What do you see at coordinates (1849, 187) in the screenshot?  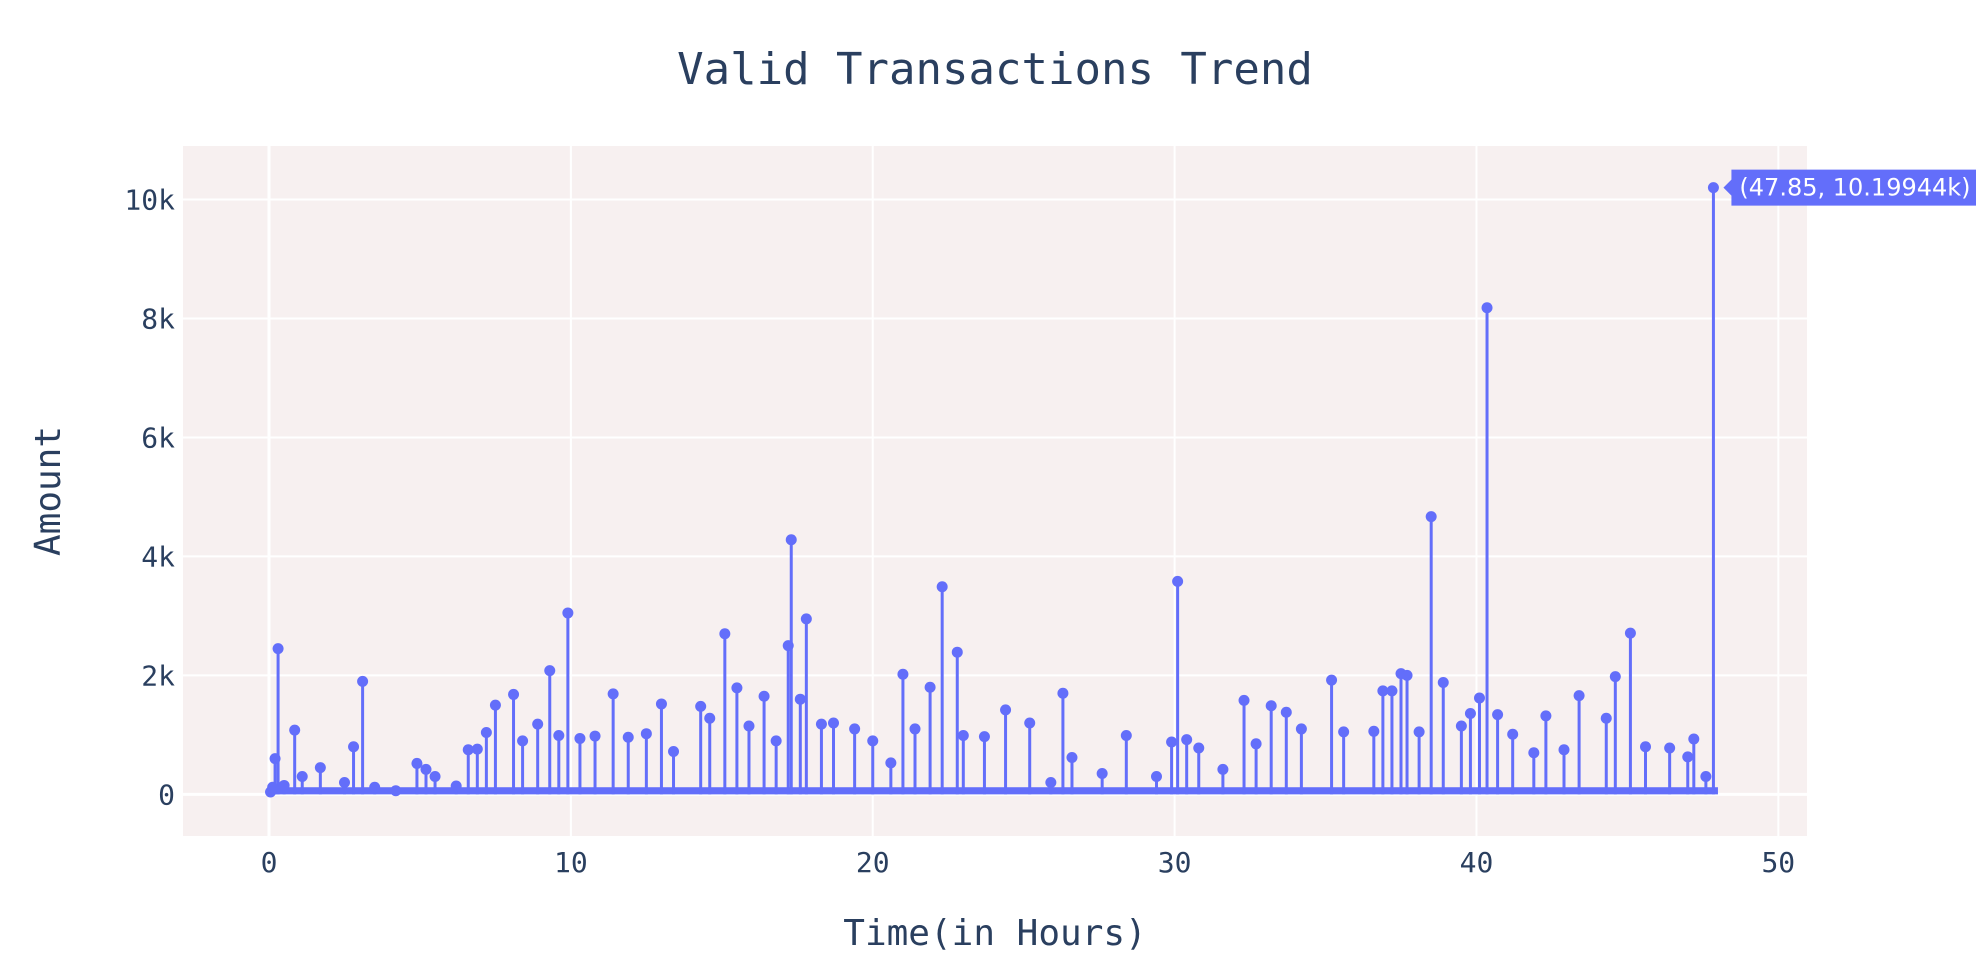 I see `hover-tooltip: (47.85, 10.19944k)` at bounding box center [1849, 187].